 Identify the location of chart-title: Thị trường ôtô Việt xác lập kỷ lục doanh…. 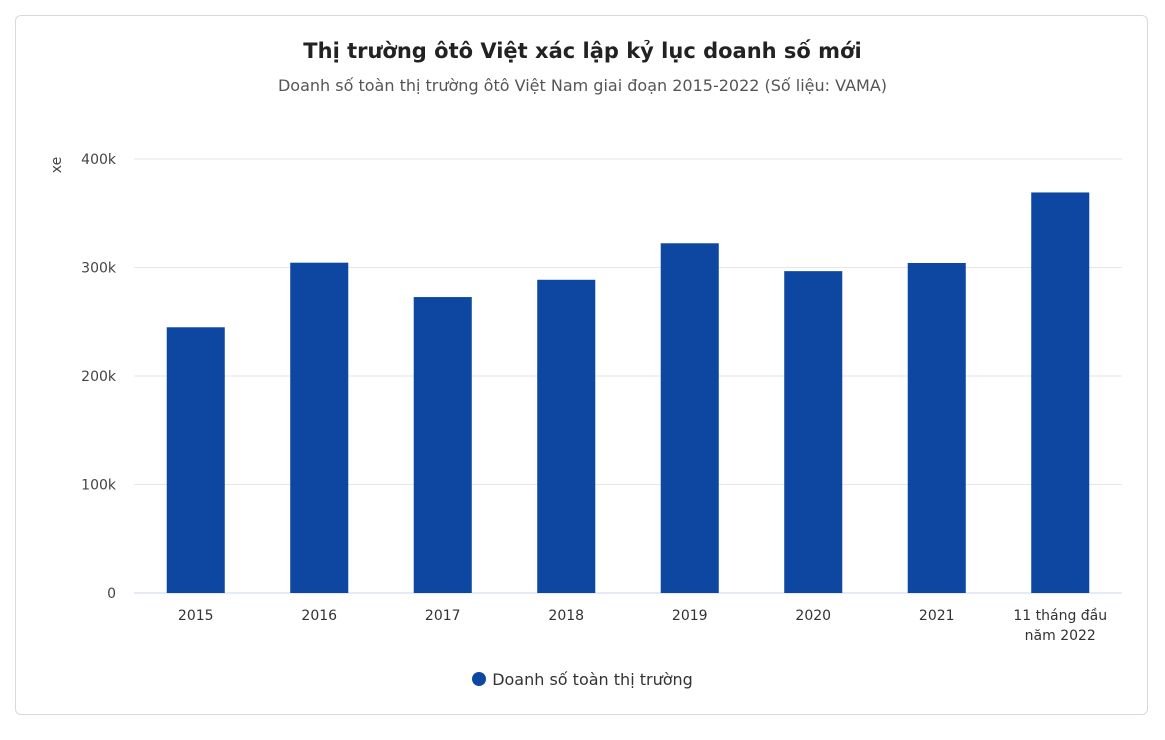
(582, 51).